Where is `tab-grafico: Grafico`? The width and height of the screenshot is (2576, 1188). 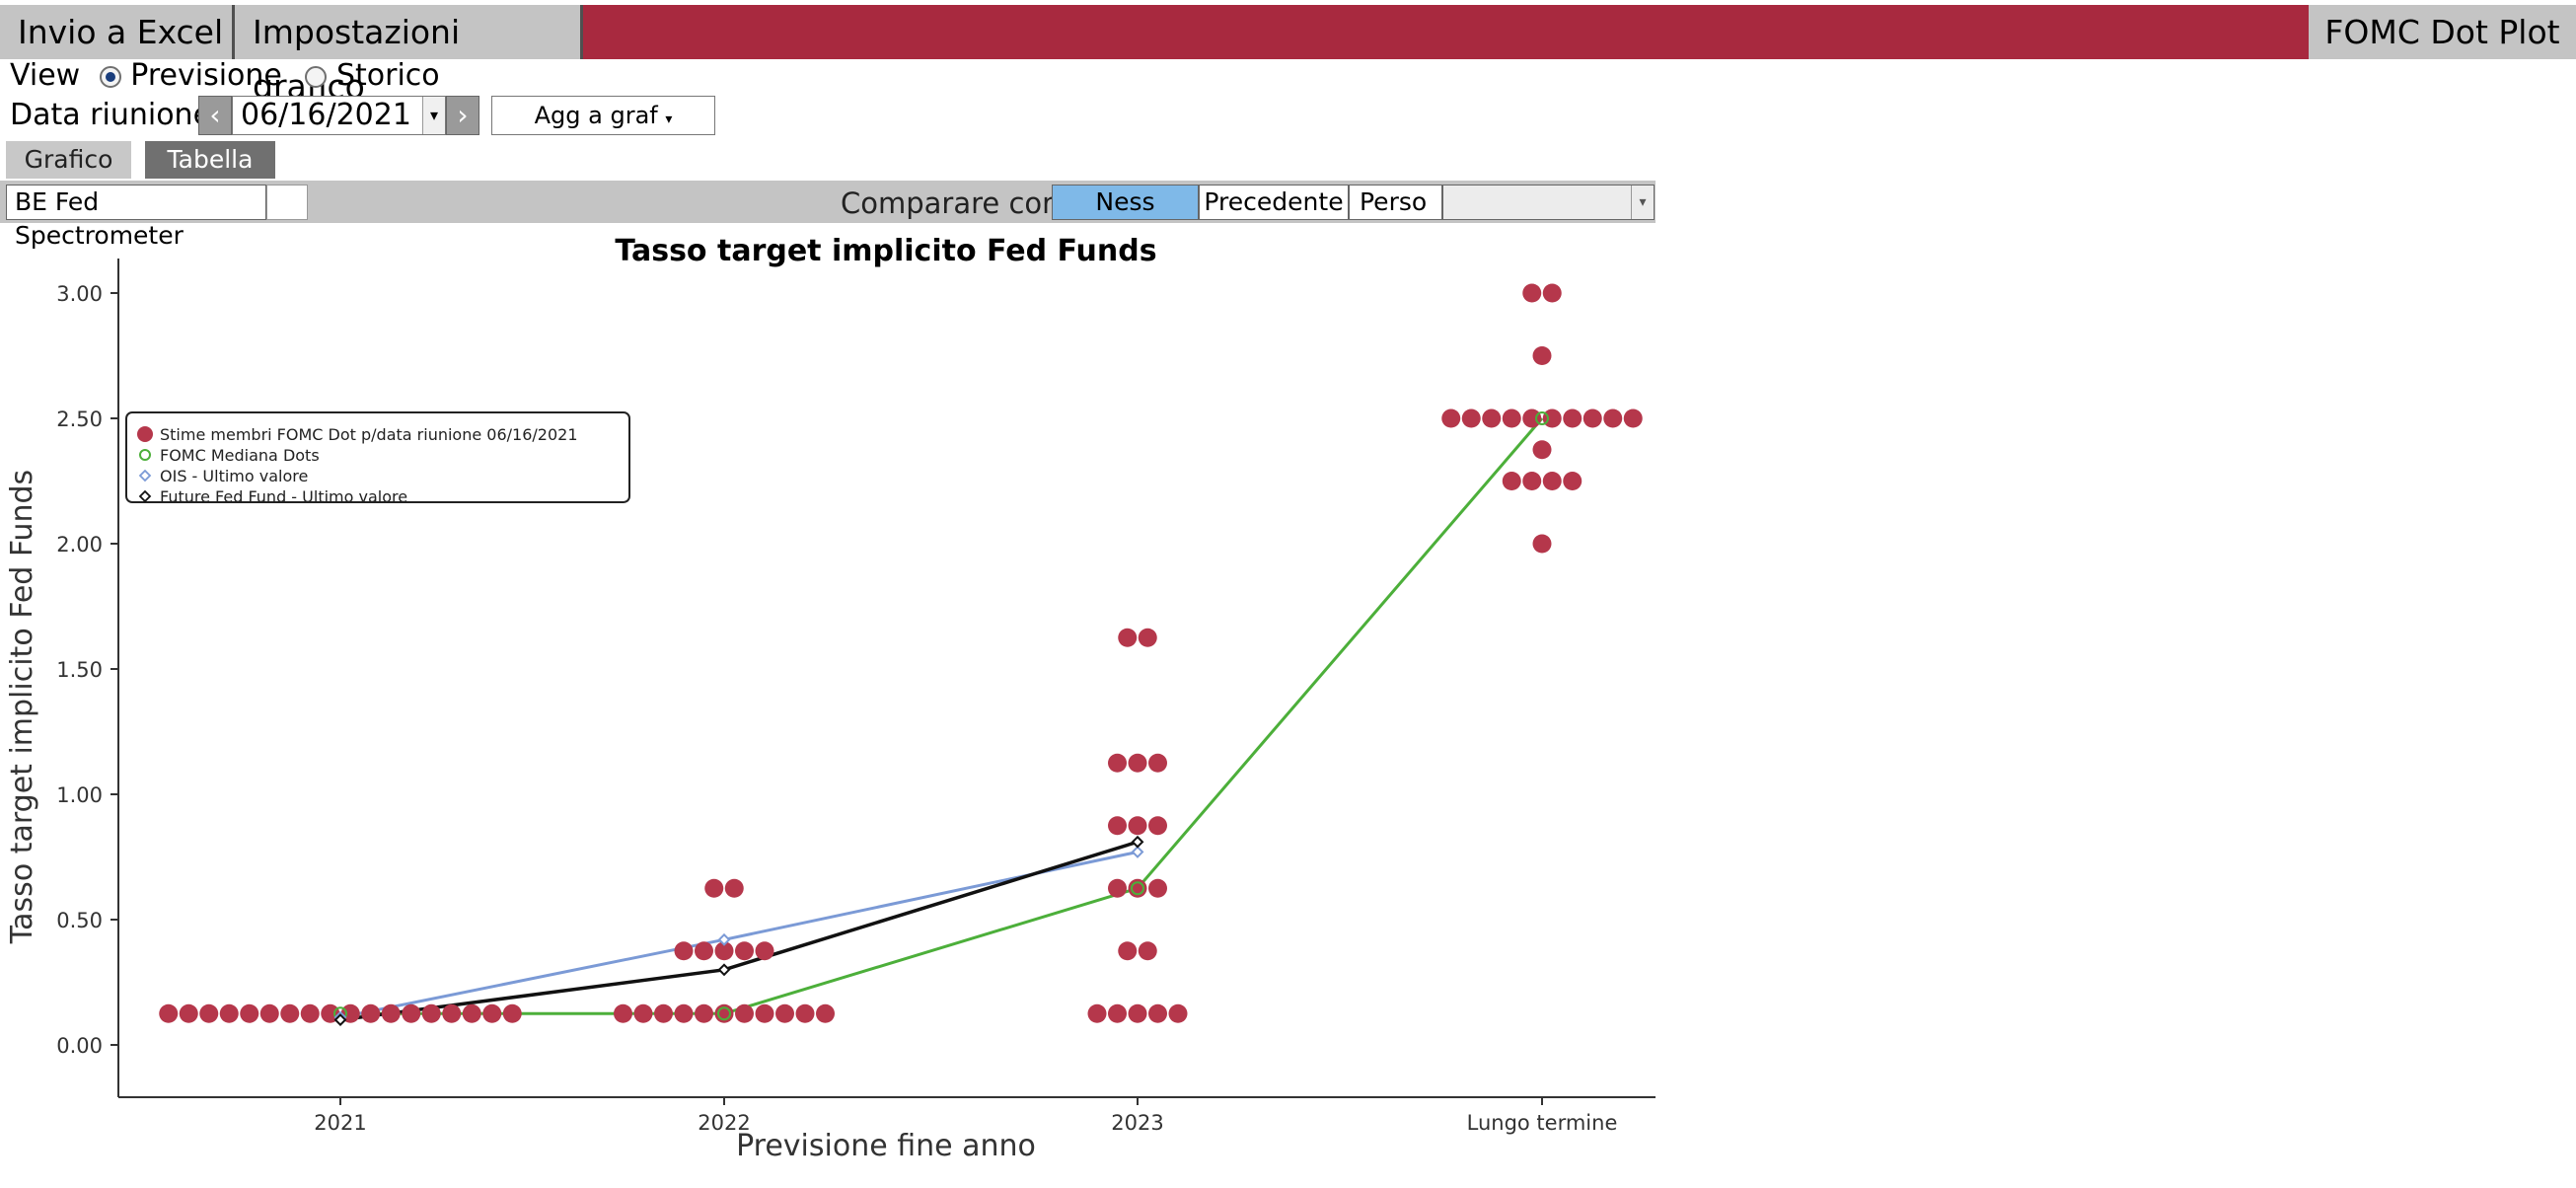 tab-grafico: Grafico is located at coordinates (68, 160).